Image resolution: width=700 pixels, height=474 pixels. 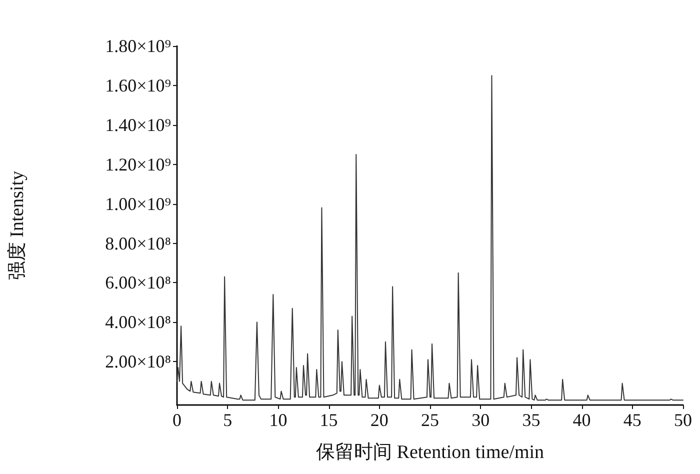 I want to click on x-tick-label: 5, so click(x=227, y=420).